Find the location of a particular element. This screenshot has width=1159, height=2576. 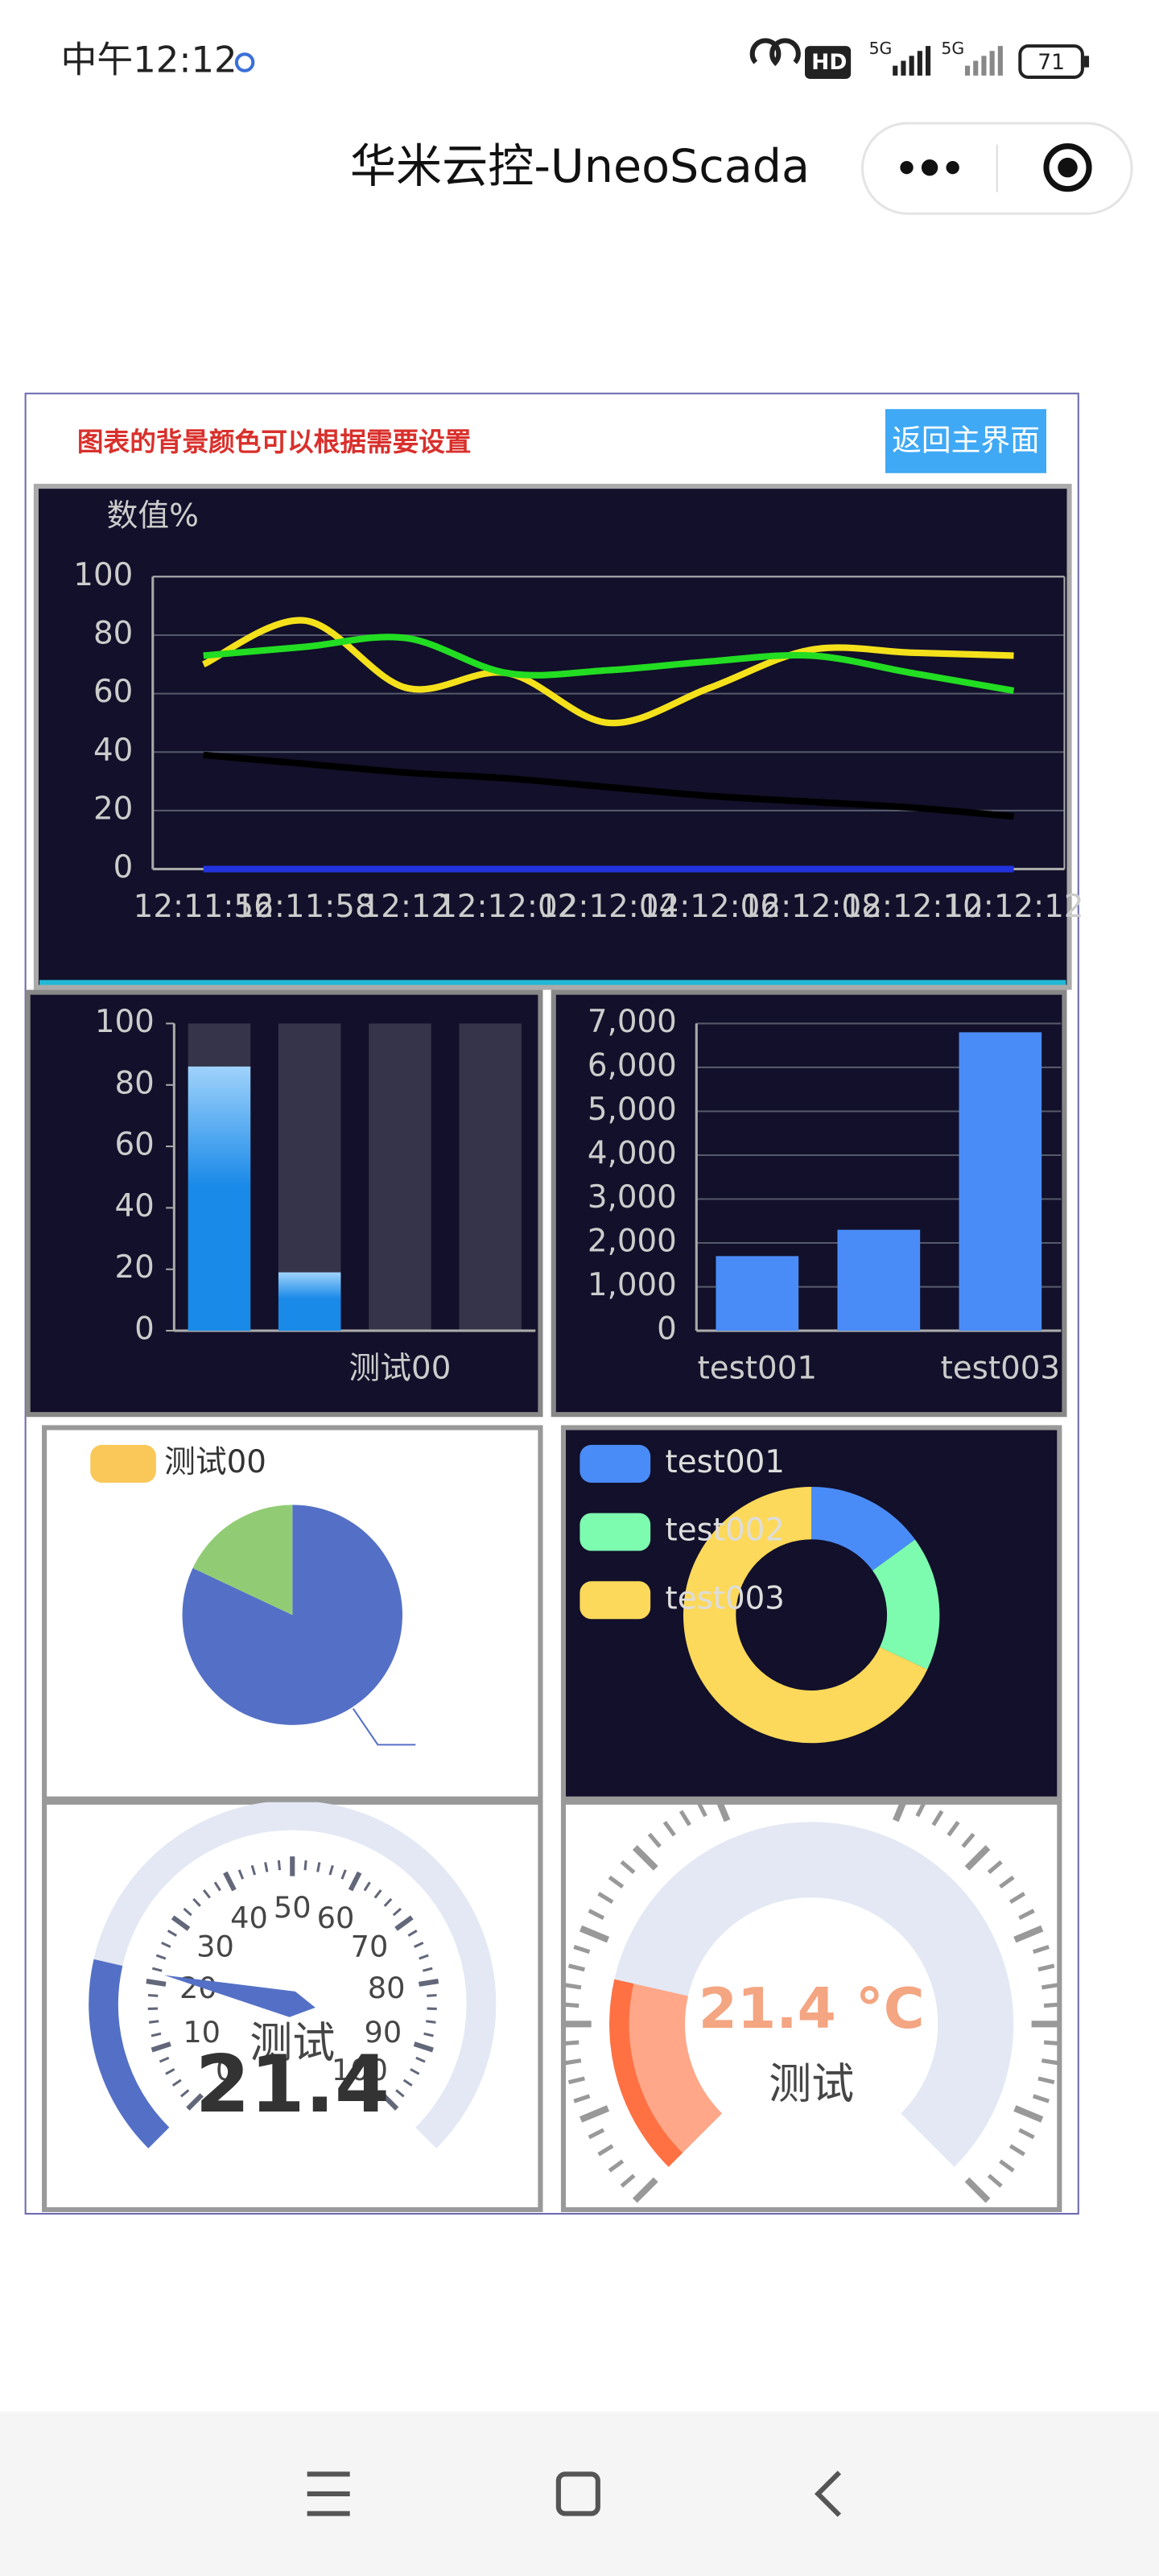

y-tick-label: 5,000 is located at coordinates (632, 1110).